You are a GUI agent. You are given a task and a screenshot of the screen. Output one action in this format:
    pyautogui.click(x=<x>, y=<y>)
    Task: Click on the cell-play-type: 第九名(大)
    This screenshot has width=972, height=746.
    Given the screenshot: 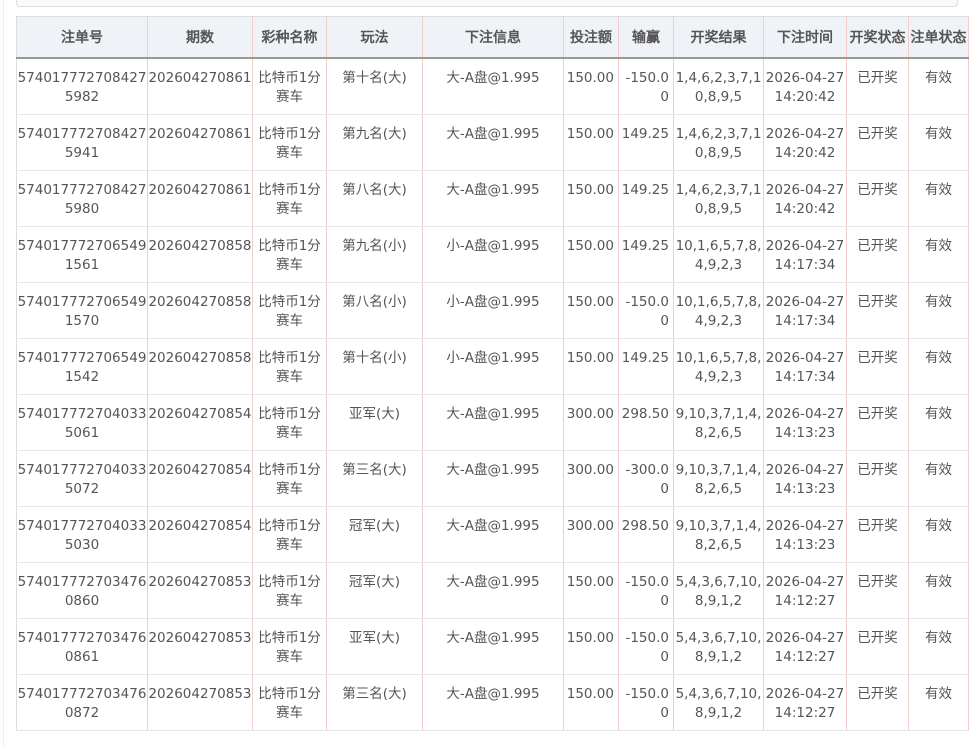 What is the action you would take?
    pyautogui.click(x=374, y=142)
    